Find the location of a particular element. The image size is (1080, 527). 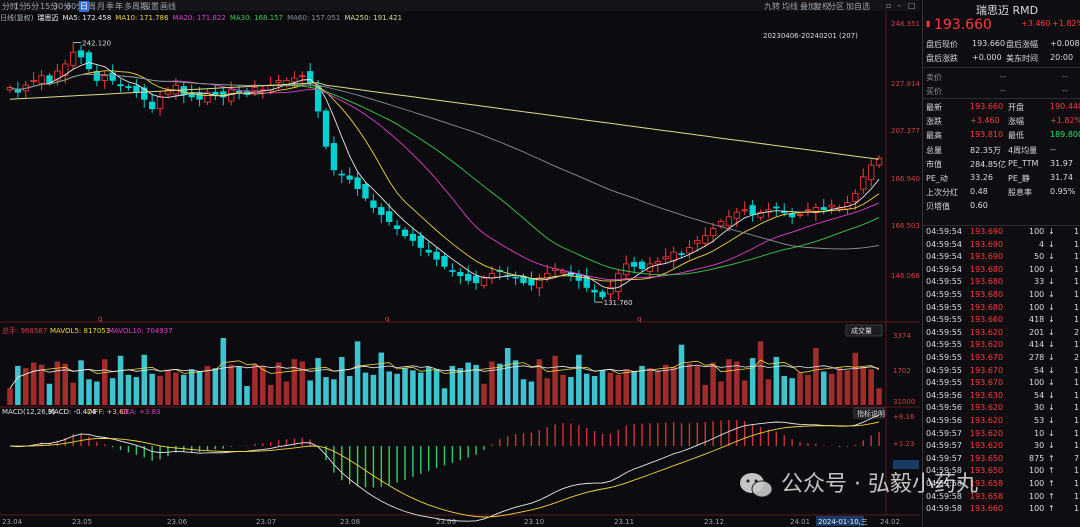

volume-indicator-button is located at coordinates (864, 330).